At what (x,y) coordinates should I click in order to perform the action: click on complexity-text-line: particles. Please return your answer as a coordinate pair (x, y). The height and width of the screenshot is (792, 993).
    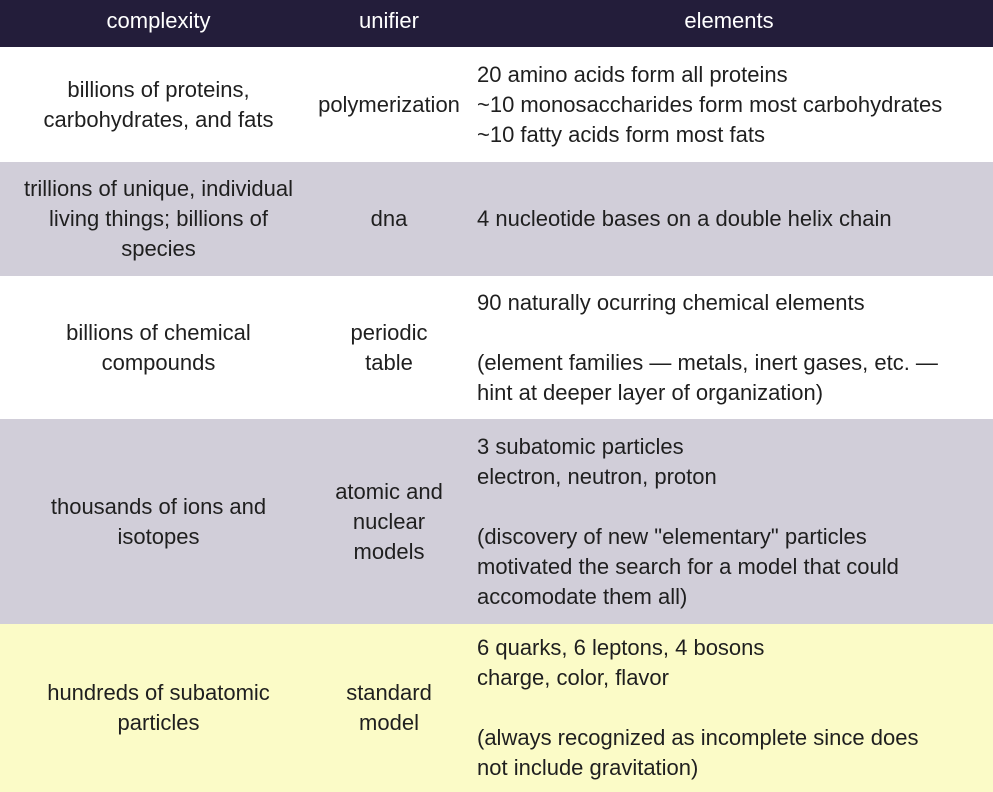
    Looking at the image, I should click on (158, 722).